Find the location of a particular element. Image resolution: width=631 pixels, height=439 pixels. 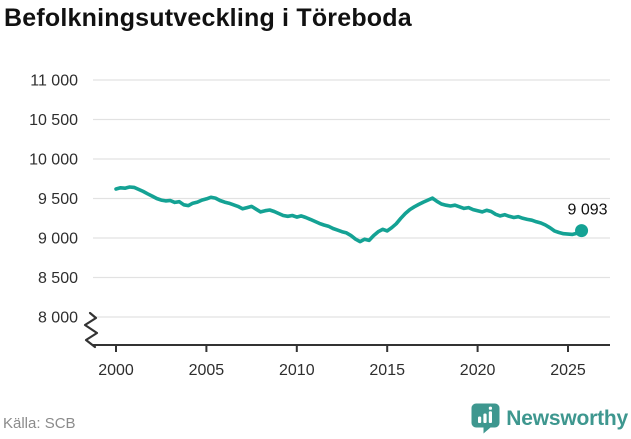

x-axis-tick-label: 2025 is located at coordinates (568, 370).